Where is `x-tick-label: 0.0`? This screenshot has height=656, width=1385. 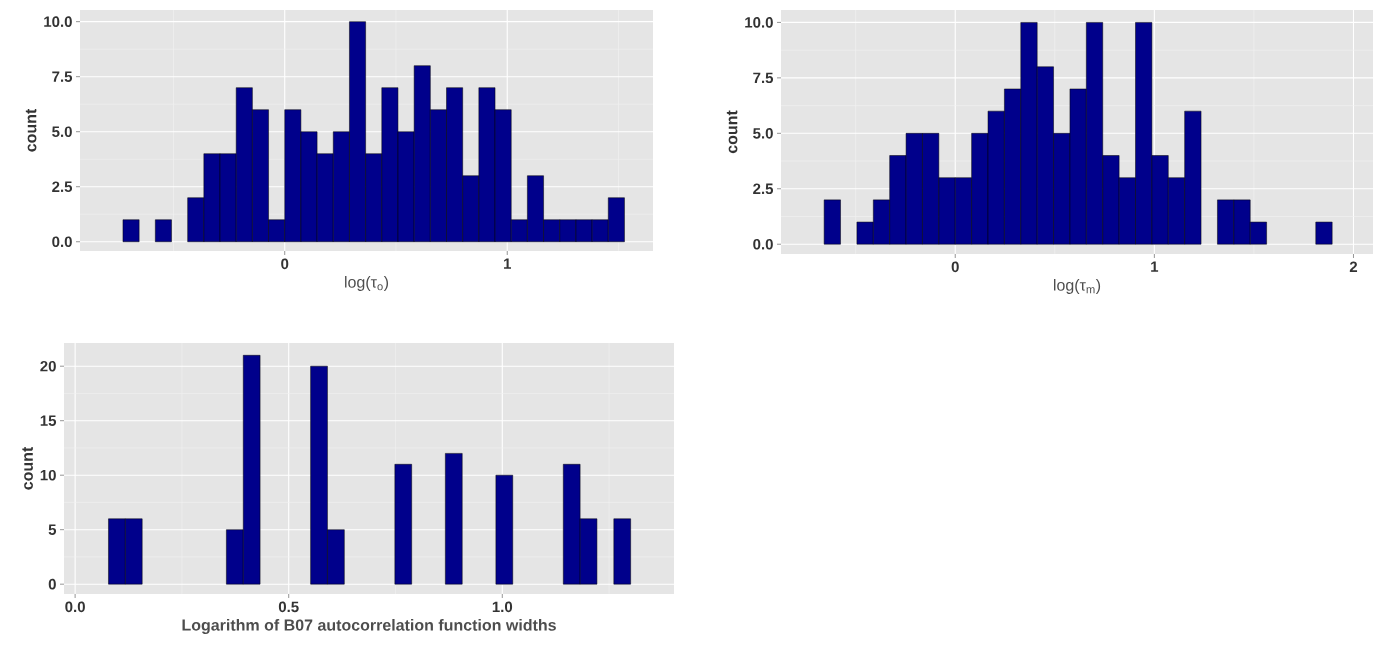 x-tick-label: 0.0 is located at coordinates (75, 607).